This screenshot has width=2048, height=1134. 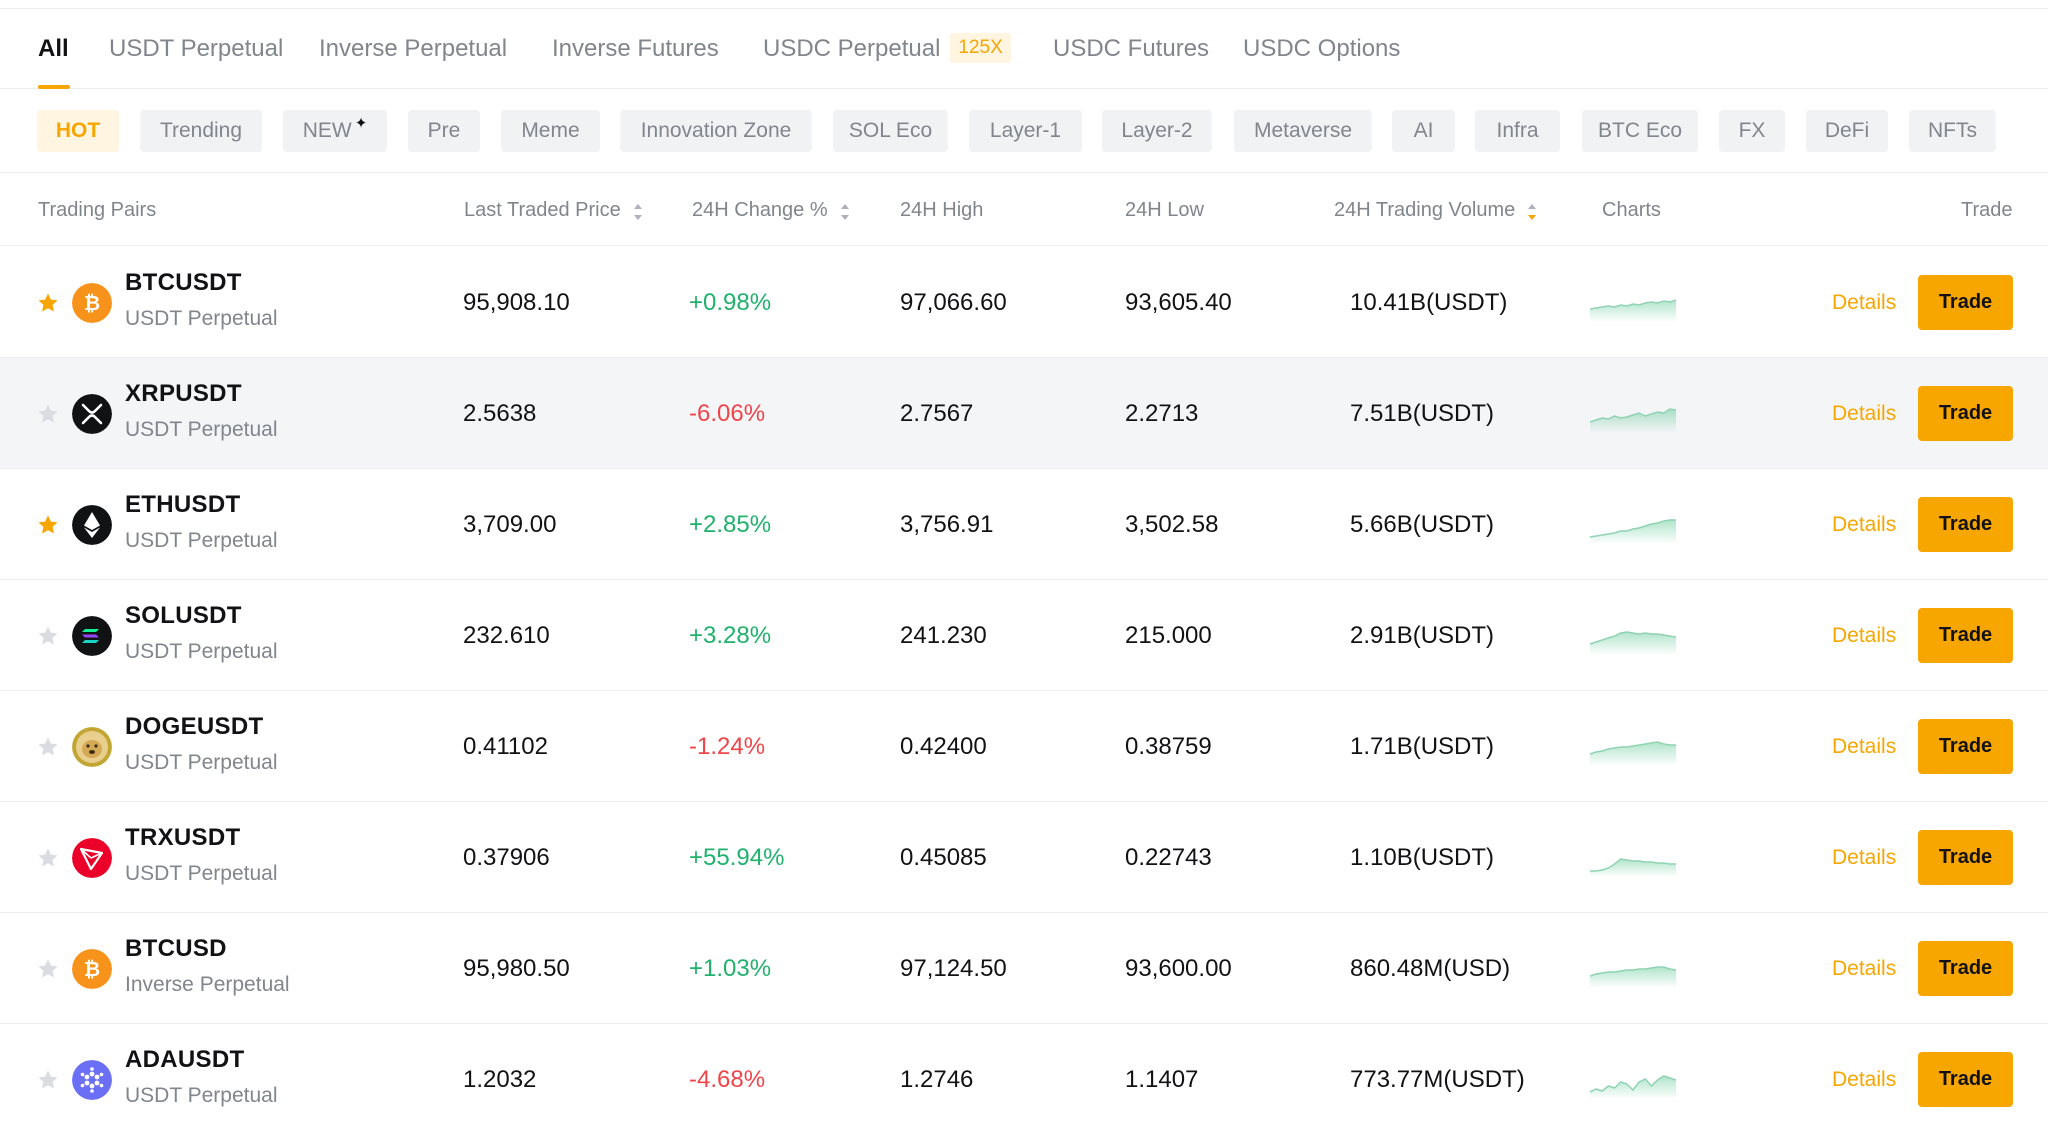 I want to click on chip-label: FX, so click(x=1752, y=130).